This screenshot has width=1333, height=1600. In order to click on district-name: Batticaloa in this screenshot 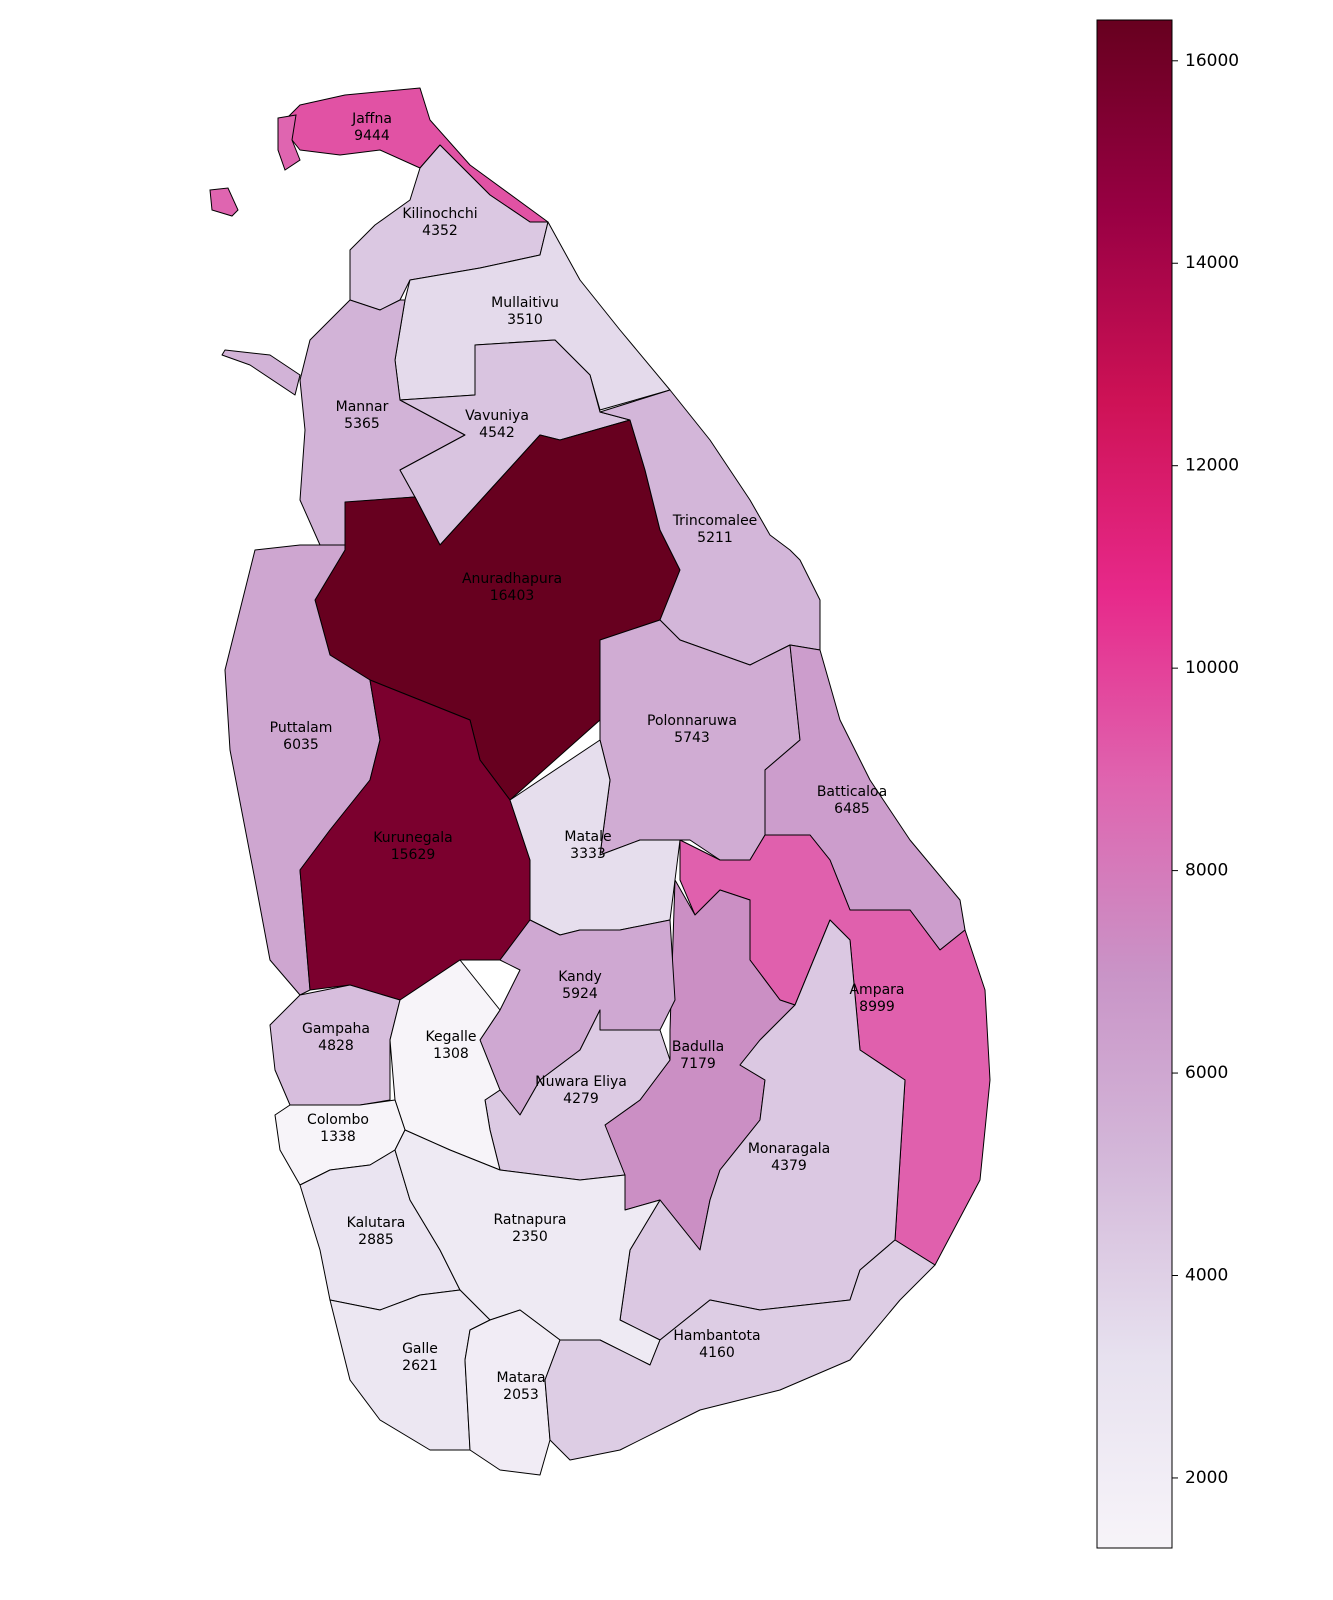, I will do `click(852, 792)`.